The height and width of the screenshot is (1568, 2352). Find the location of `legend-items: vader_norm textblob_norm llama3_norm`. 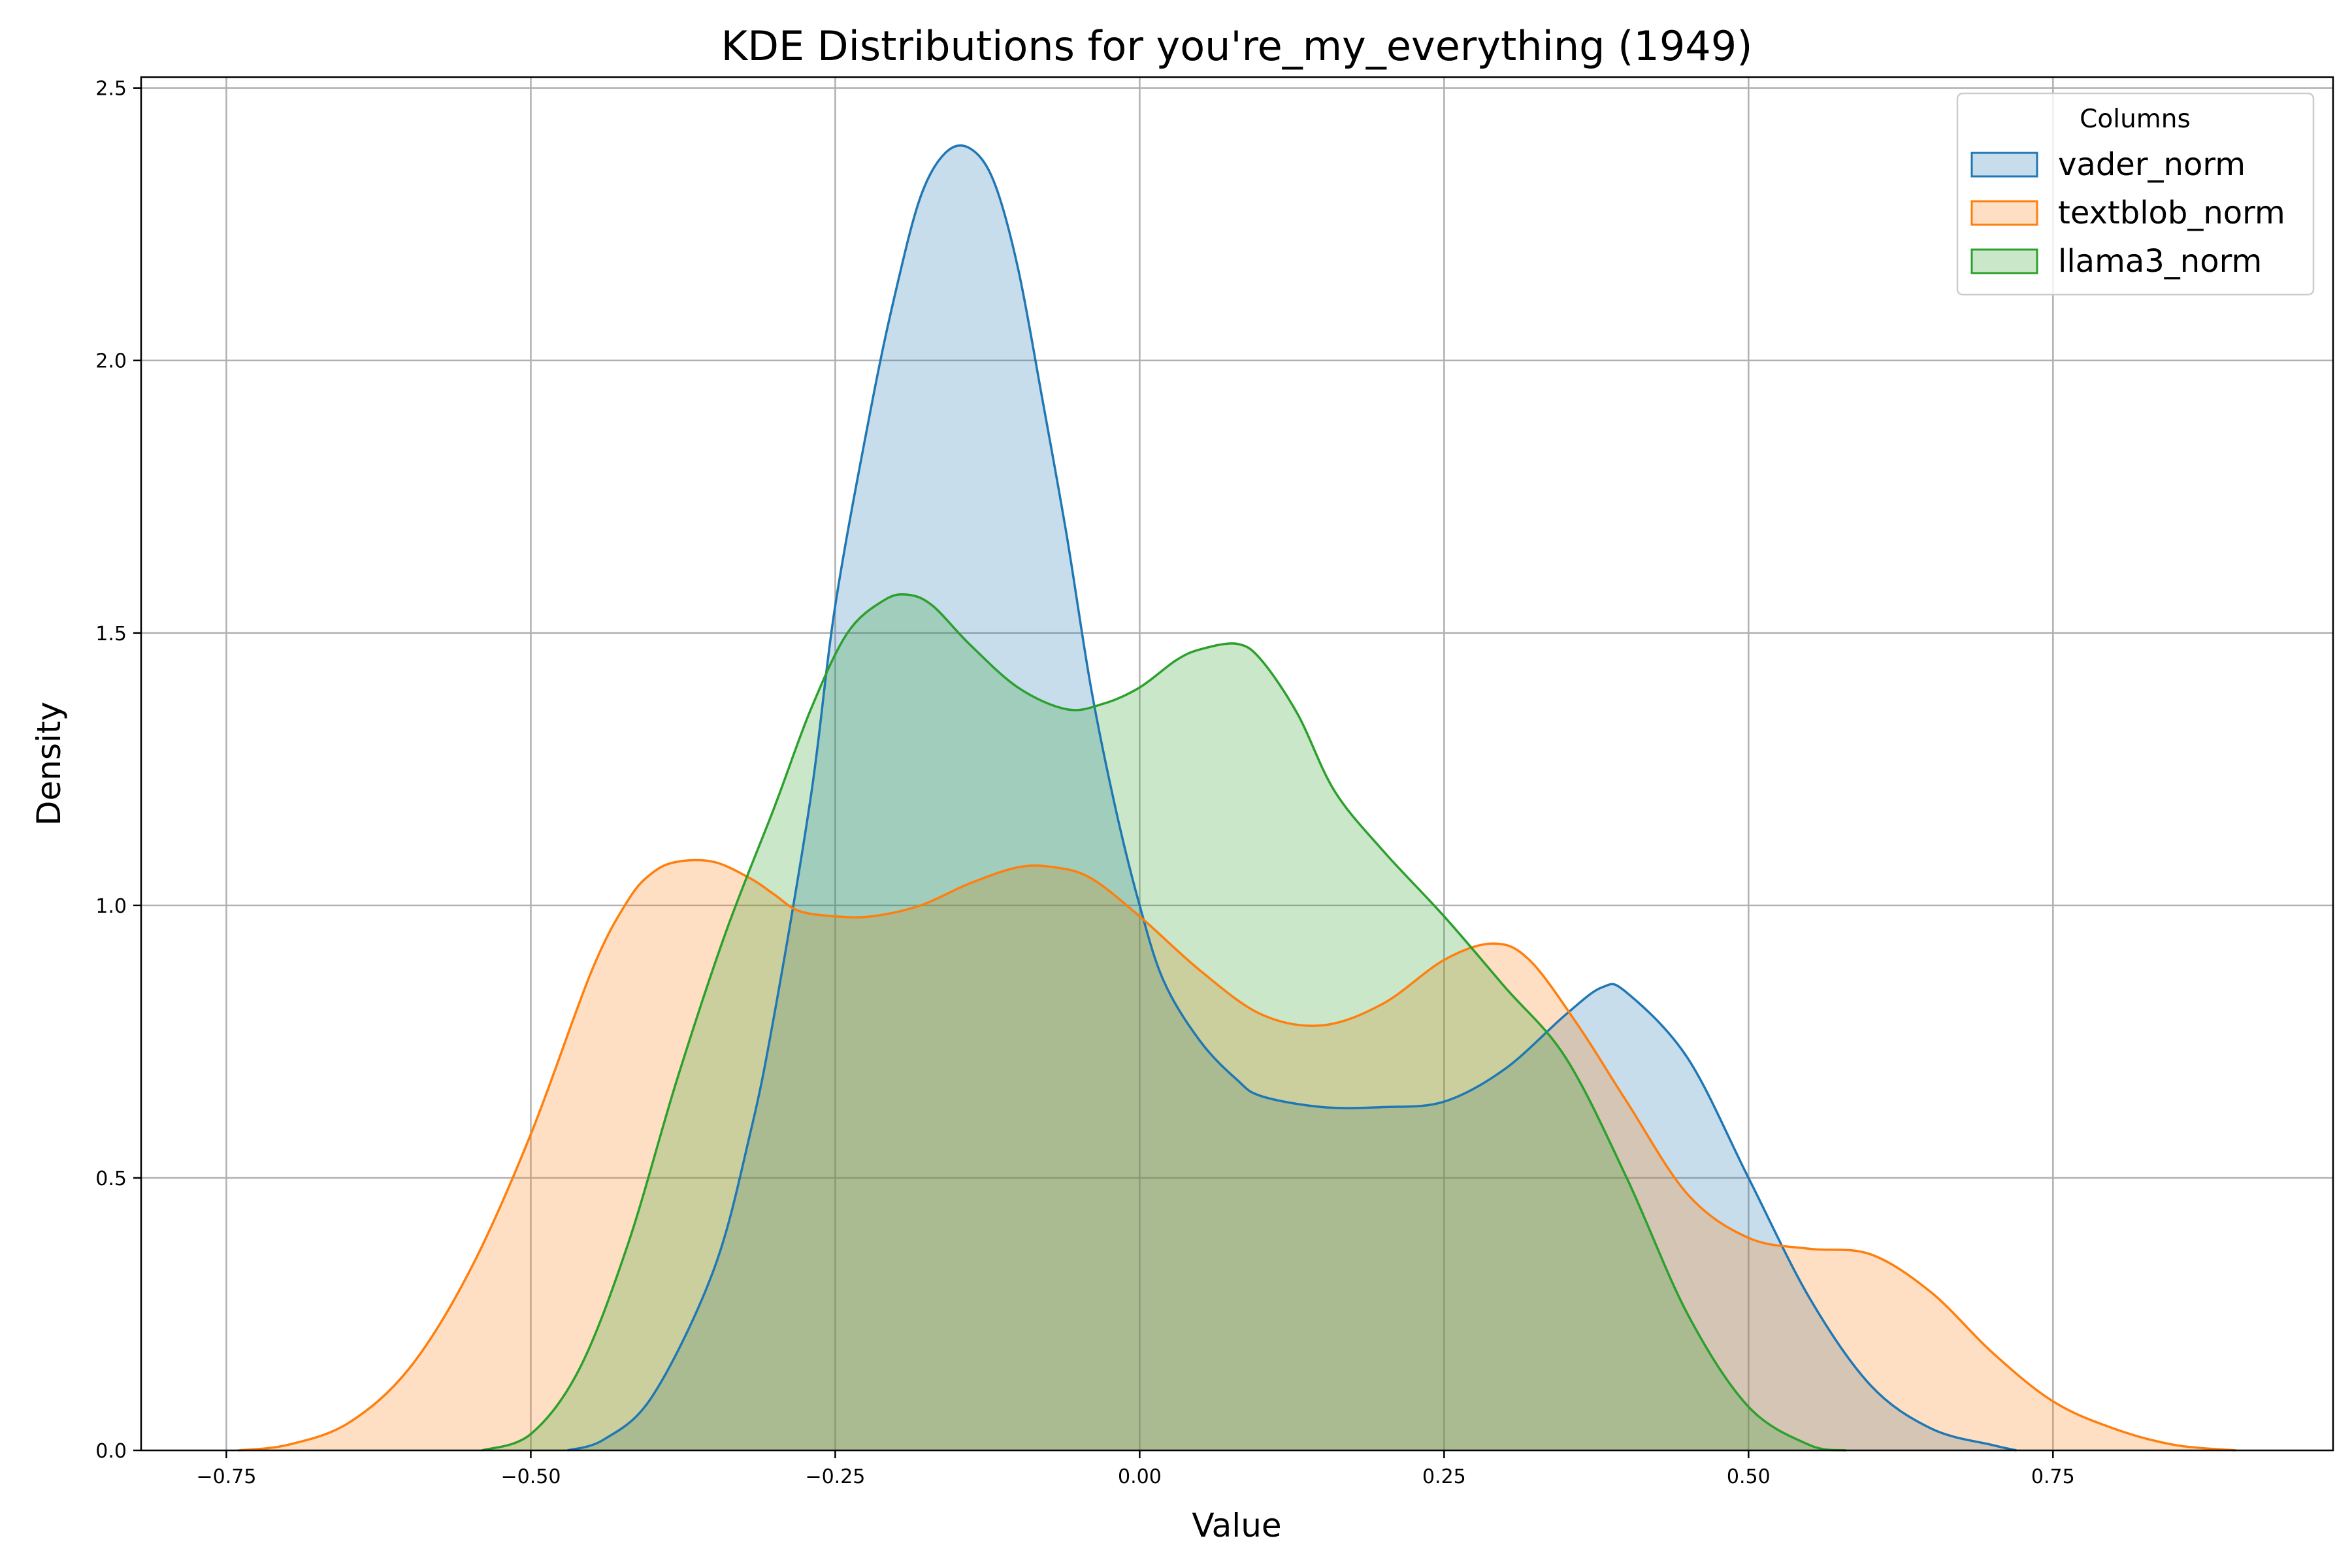

legend-items: vader_norm textblob_norm llama3_norm is located at coordinates (2127, 213).